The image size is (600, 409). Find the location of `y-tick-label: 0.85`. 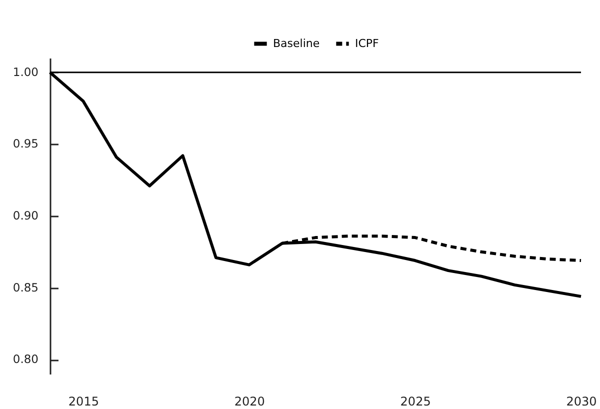

y-tick-label: 0.85 is located at coordinates (25, 287).